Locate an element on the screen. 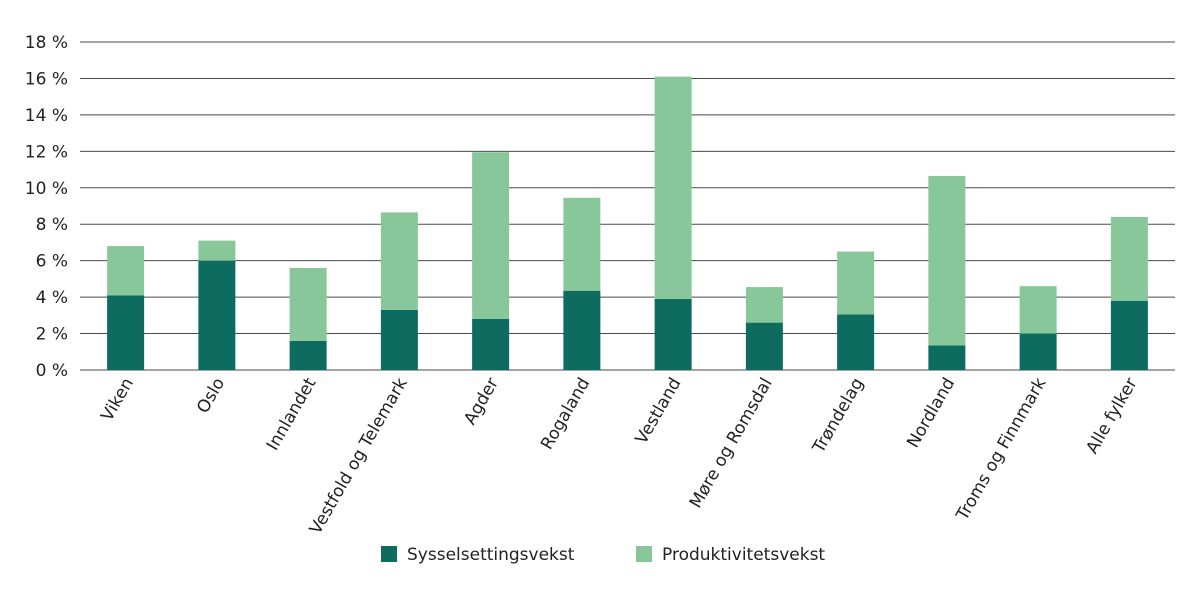 The height and width of the screenshot is (598, 1200). y-axis-ticks: 0 % 2 % 4 % 6 % 8 % 10 % 12 % 14 % 16 % 18 % is located at coordinates (46, 207).